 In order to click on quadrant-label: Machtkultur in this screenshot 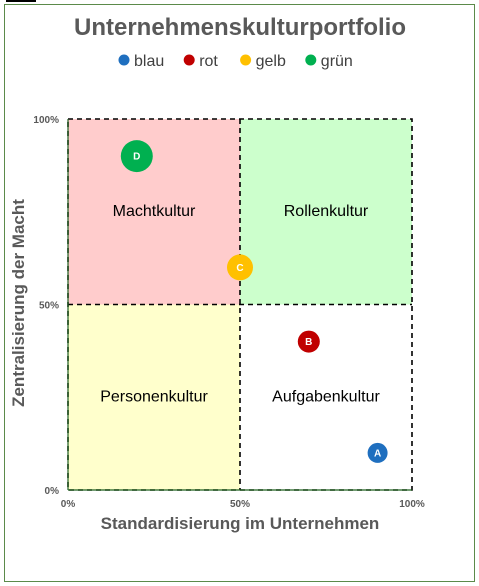, I will do `click(154, 211)`.